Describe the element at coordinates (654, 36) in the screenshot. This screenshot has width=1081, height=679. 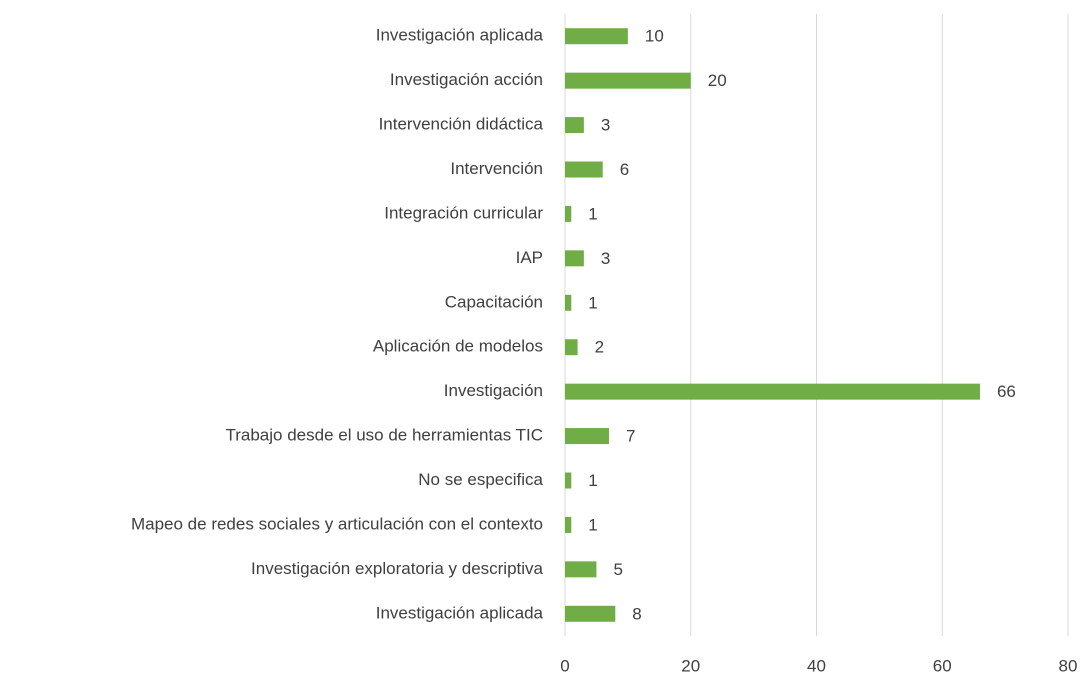
I see `value-label: 10` at that location.